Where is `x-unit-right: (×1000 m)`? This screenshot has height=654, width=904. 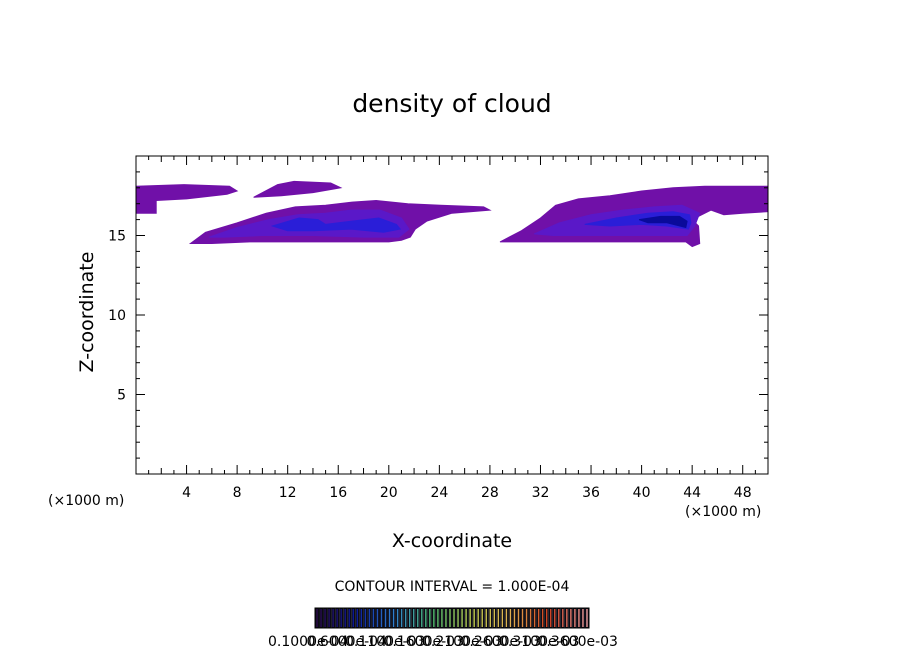
x-unit-right: (×1000 m) is located at coordinates (723, 512).